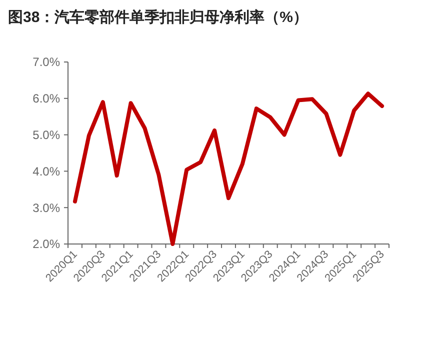  I want to click on y-tick-label: 7.0%, so click(46, 62).